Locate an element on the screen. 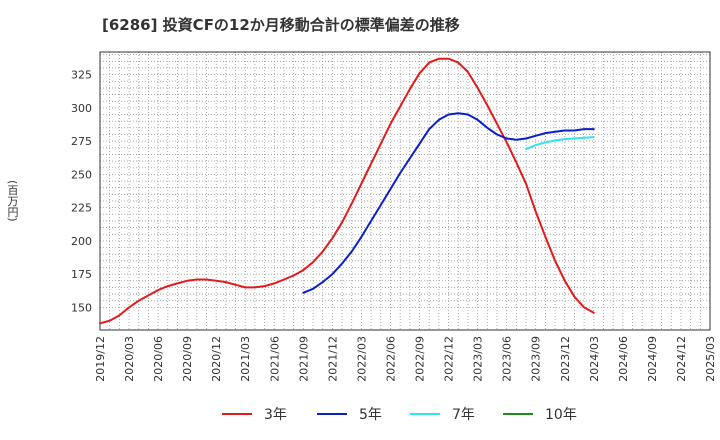  x-tick-label: 2020/12 is located at coordinates (216, 359).